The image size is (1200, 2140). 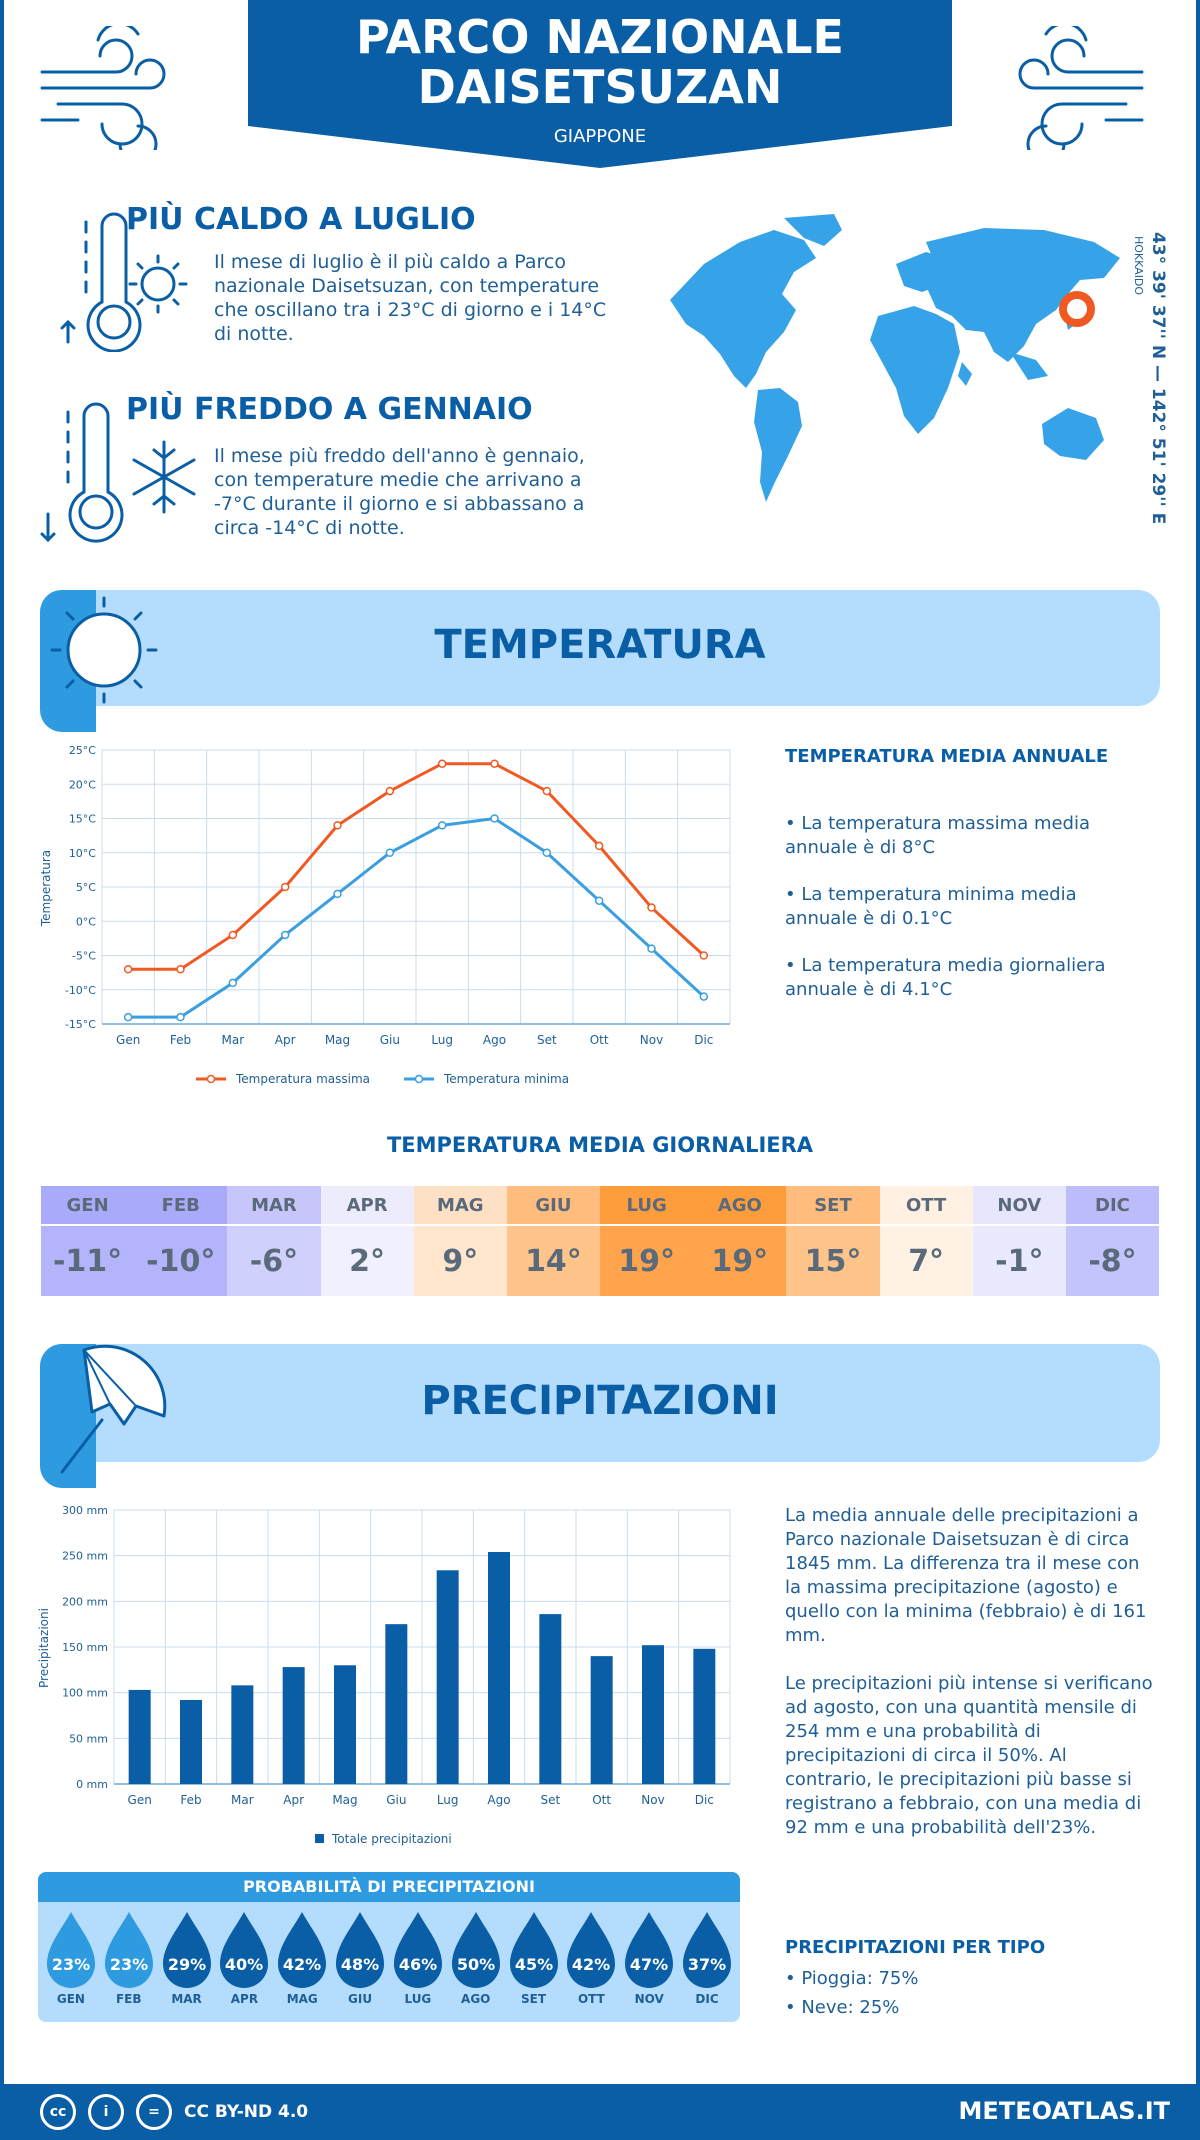 I want to click on avg-month-column: NOV -1°, so click(x=1019, y=1241).